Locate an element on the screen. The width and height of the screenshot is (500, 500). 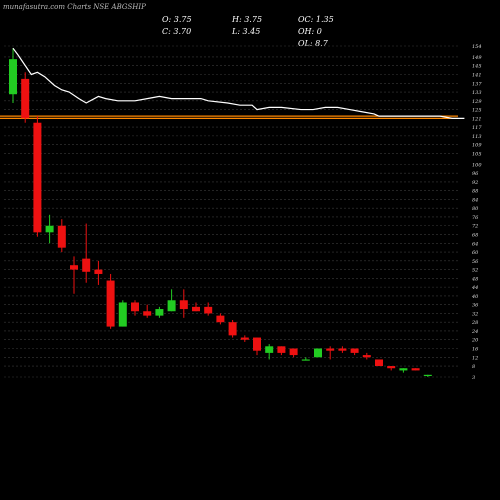
y-tick-label: 3 is located at coordinates (473, 378).